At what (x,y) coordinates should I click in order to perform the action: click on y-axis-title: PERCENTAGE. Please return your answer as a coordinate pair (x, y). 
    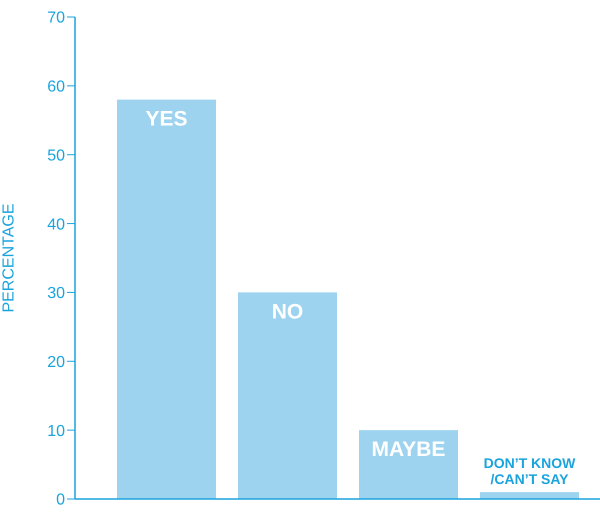
    Looking at the image, I should click on (9, 258).